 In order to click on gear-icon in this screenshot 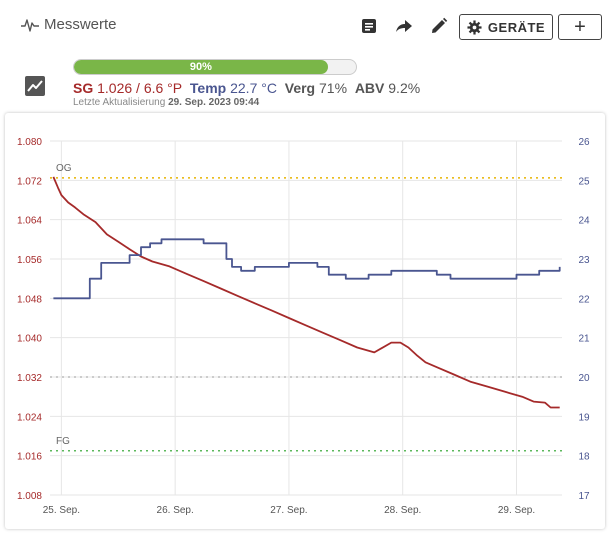, I will do `click(474, 27)`.